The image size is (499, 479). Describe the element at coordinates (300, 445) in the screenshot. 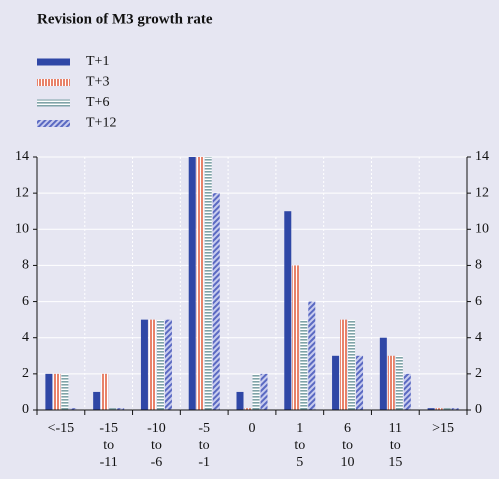

I see `x-tick-label: 1 to 5` at that location.